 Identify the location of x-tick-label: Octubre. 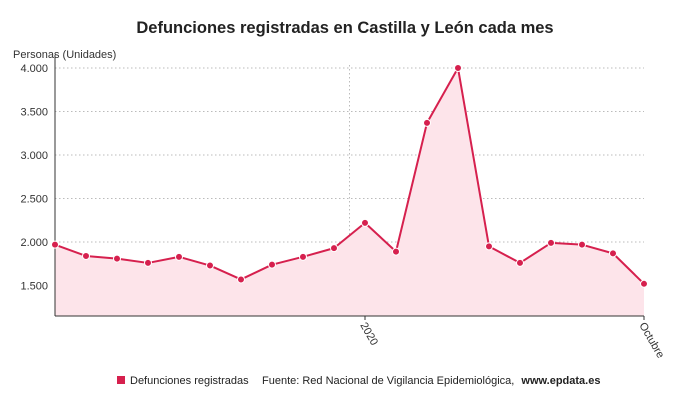
(651, 341).